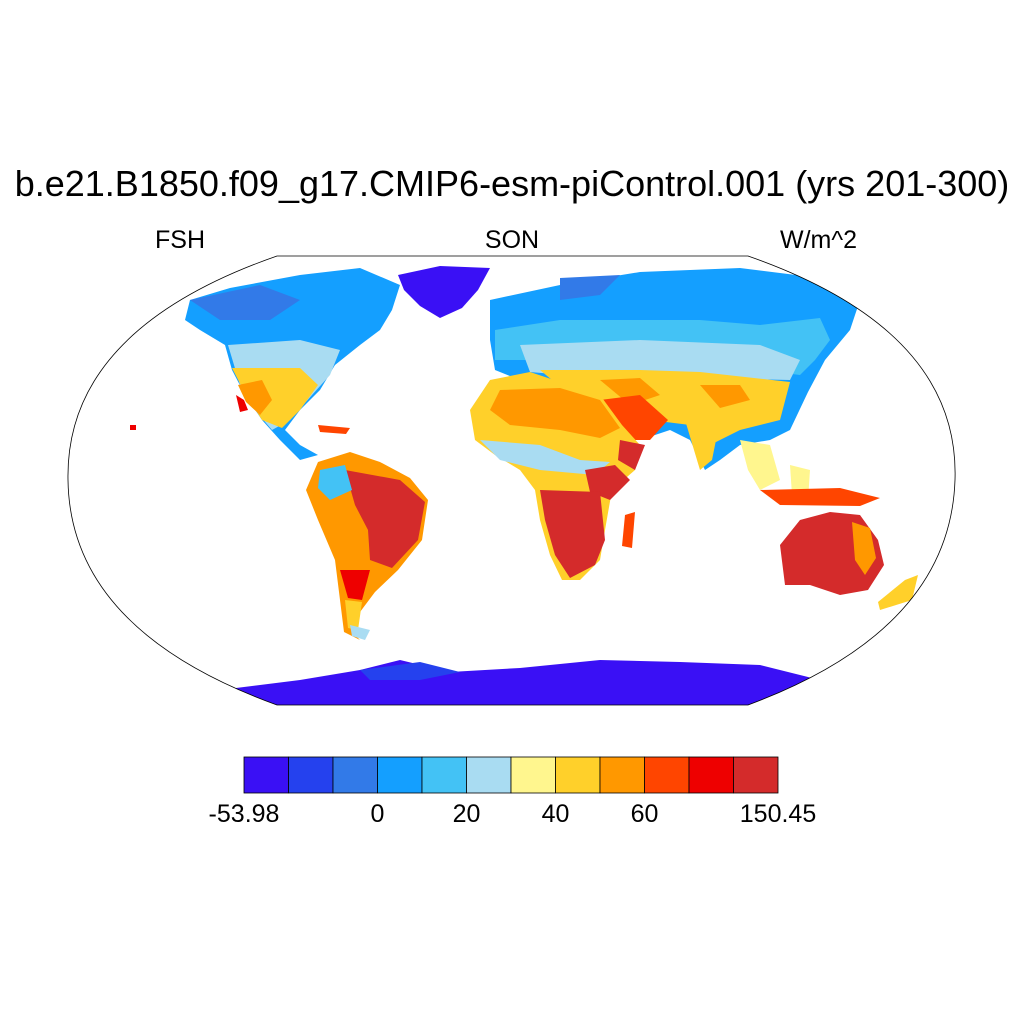 Image resolution: width=1024 pixels, height=1024 pixels. I want to click on units-label: W/m^2, so click(819, 240).